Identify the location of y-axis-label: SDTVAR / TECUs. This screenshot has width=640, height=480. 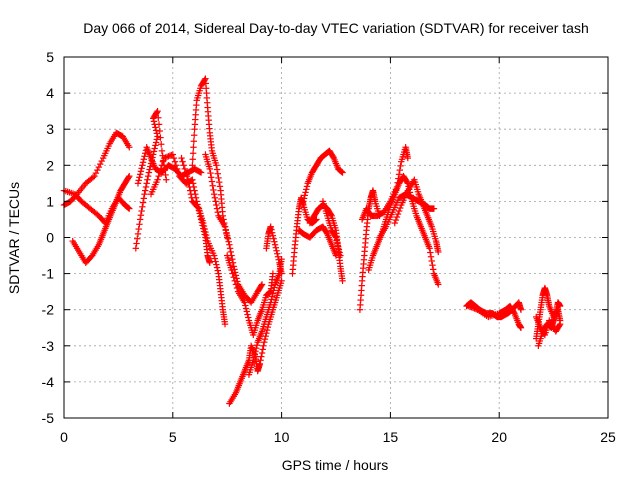
(14, 238).